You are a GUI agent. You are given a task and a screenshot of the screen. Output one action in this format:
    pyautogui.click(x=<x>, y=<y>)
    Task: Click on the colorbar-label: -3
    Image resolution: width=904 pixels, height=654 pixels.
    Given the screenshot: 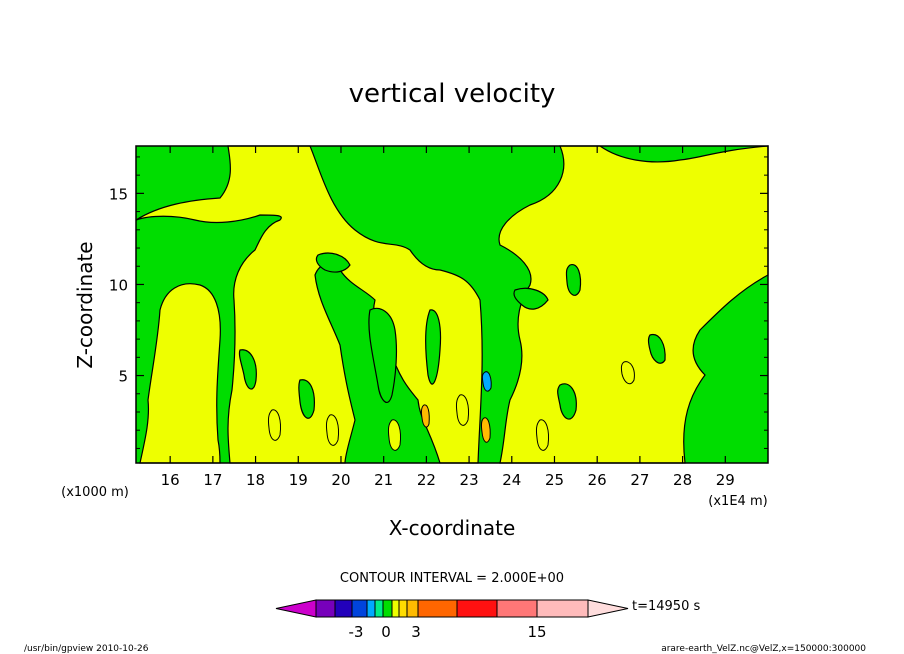 What is the action you would take?
    pyautogui.click(x=356, y=632)
    